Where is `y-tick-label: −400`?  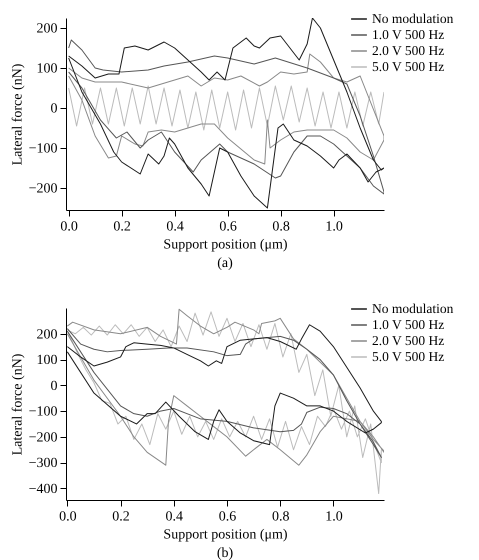 y-tick-label: −400 is located at coordinates (43, 489).